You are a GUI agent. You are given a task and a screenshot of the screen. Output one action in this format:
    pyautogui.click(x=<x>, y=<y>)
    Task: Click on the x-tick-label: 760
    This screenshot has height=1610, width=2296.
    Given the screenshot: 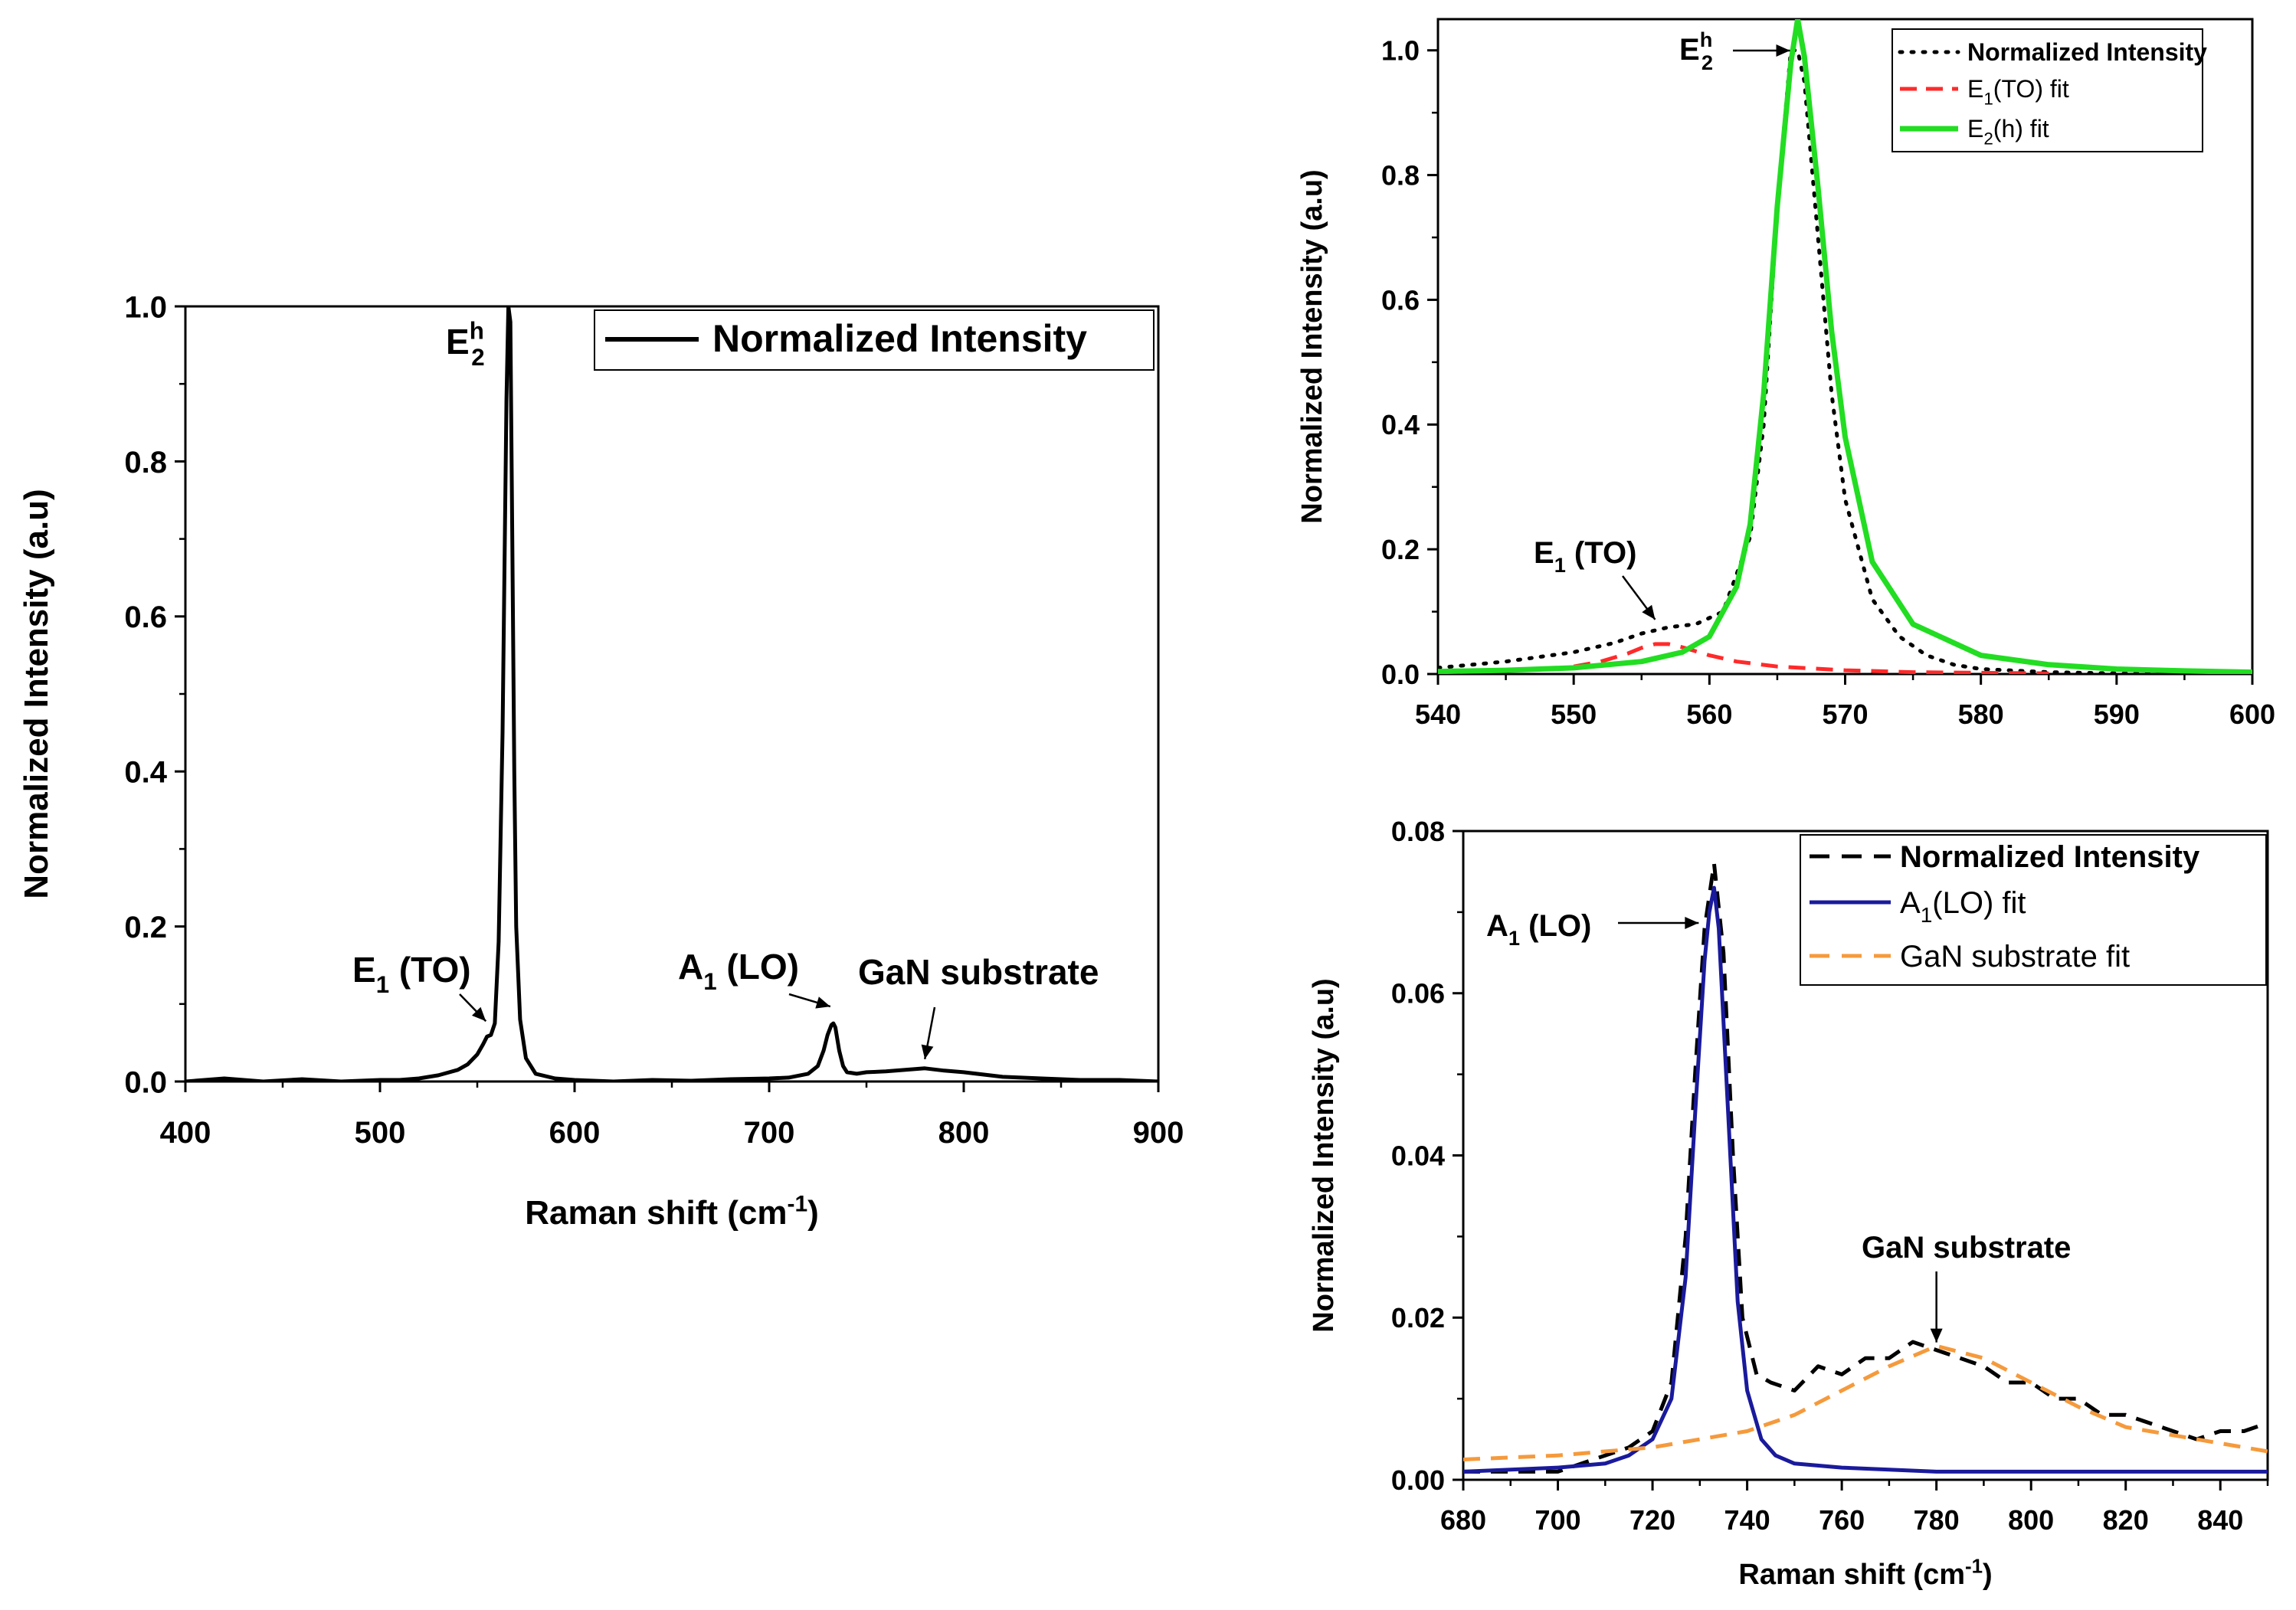 What is the action you would take?
    pyautogui.click(x=1842, y=1520)
    